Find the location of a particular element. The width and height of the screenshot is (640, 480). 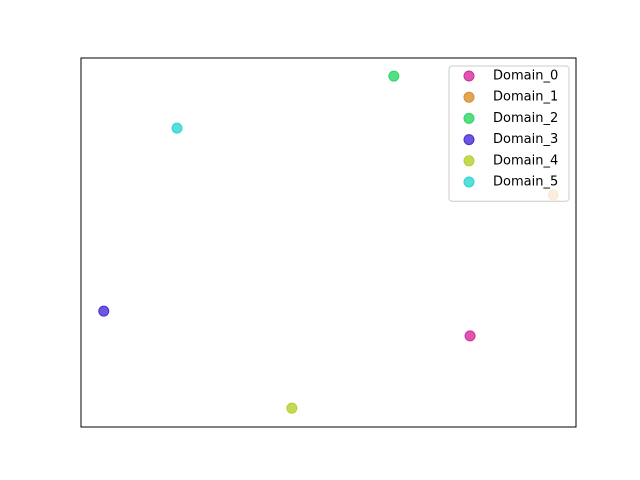

legend-box is located at coordinates (509, 133).